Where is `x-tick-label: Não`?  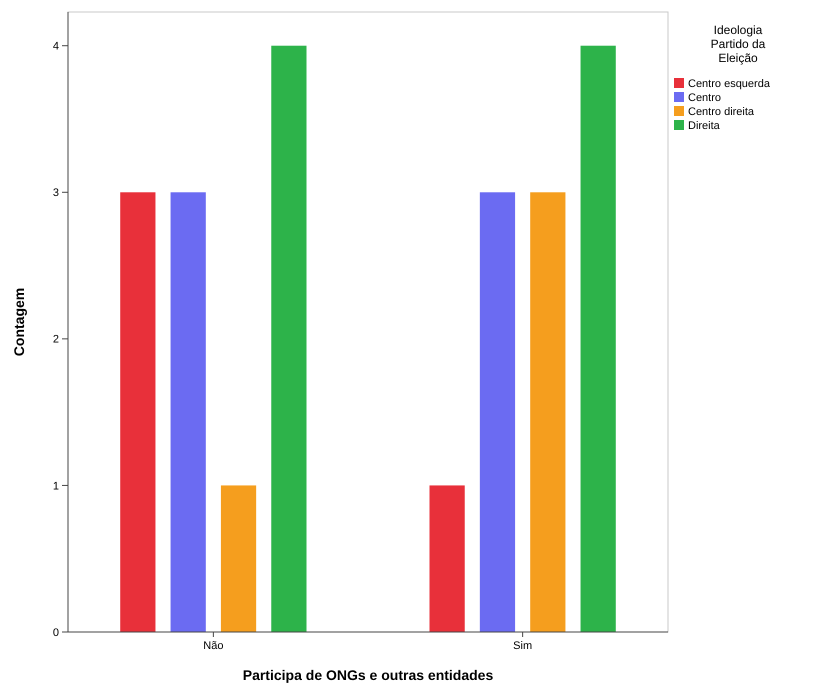 x-tick-label: Não is located at coordinates (213, 646).